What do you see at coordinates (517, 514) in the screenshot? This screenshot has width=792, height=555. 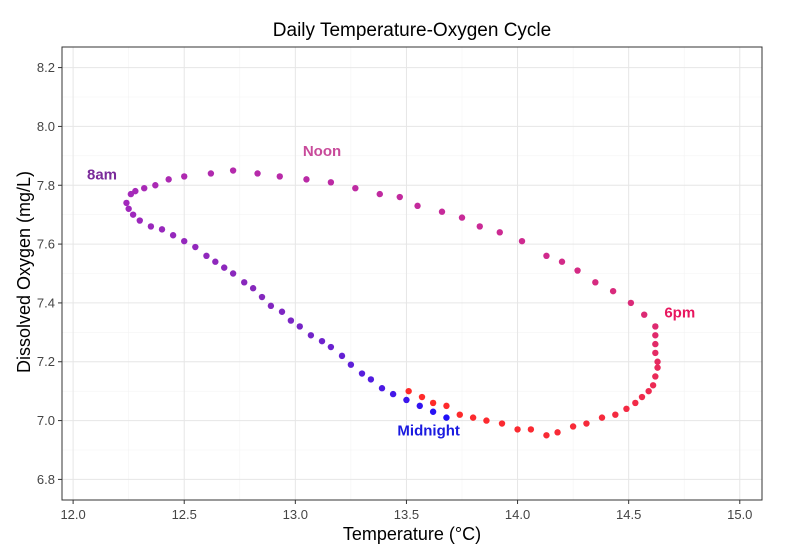 I see `x-tick-label: 14.0` at bounding box center [517, 514].